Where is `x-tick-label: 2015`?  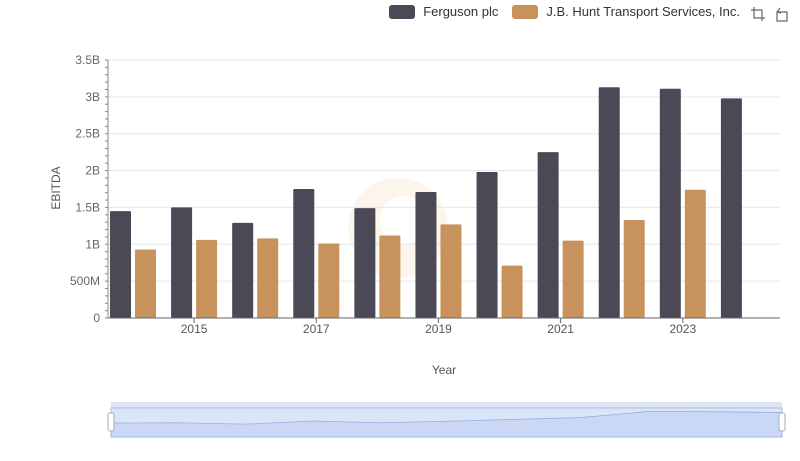 x-tick-label: 2015 is located at coordinates (194, 329).